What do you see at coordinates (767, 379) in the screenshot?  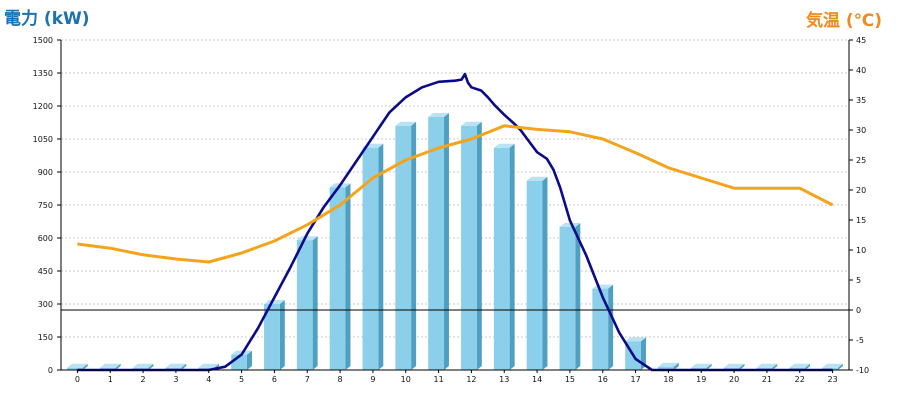 I see `x-tick-label: 21` at bounding box center [767, 379].